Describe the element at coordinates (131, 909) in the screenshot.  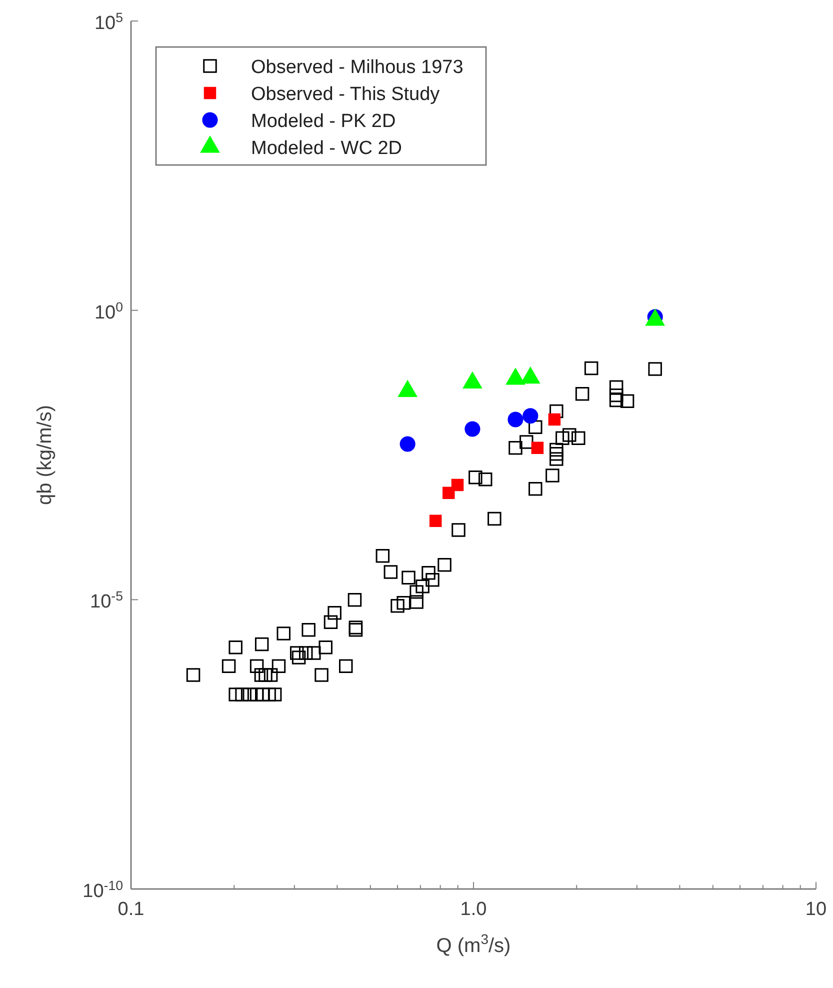
I see `x-tick-label: 0.1` at that location.